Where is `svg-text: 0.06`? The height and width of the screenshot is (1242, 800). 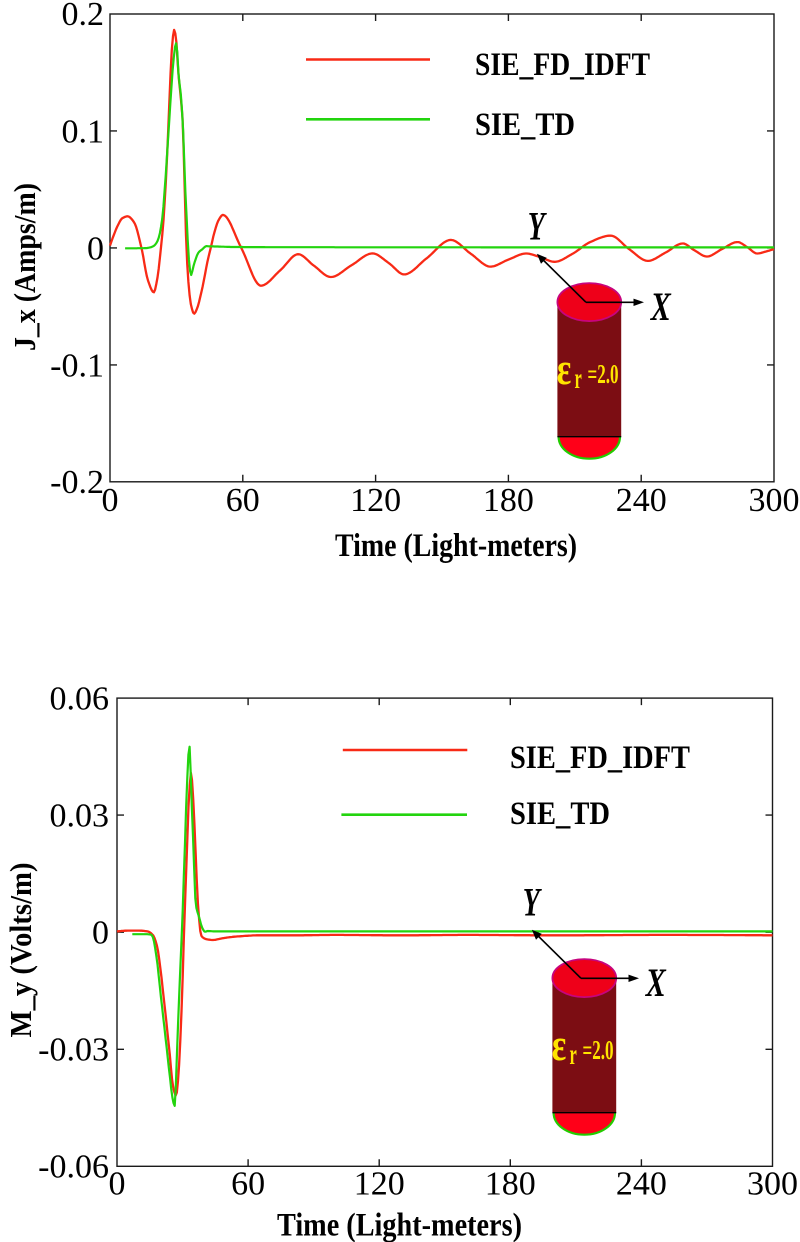 svg-text: 0.06 is located at coordinates (80, 699).